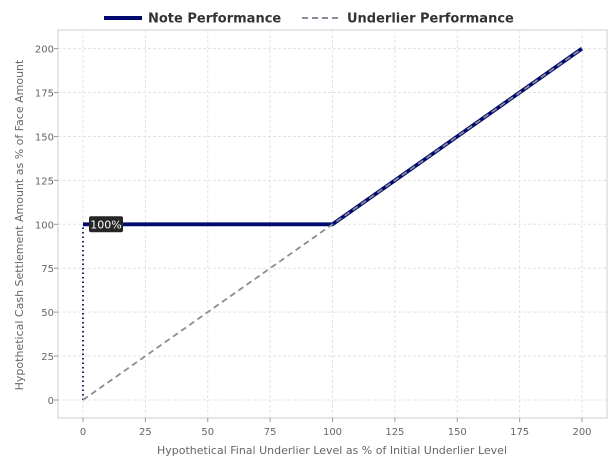 The image size is (608, 466). I want to click on y-tick-label: 100, so click(44, 225).